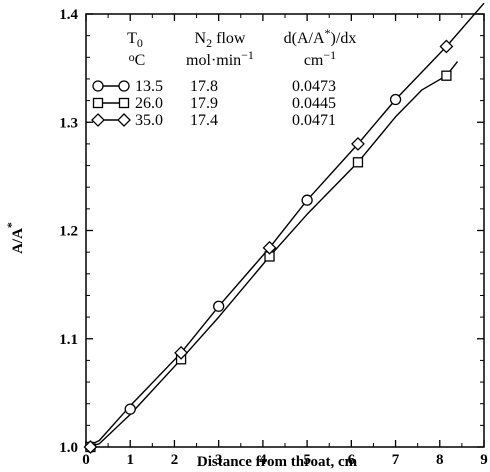  Describe the element at coordinates (314, 86) in the screenshot. I see `legend-slope-value: 0.0473` at that location.